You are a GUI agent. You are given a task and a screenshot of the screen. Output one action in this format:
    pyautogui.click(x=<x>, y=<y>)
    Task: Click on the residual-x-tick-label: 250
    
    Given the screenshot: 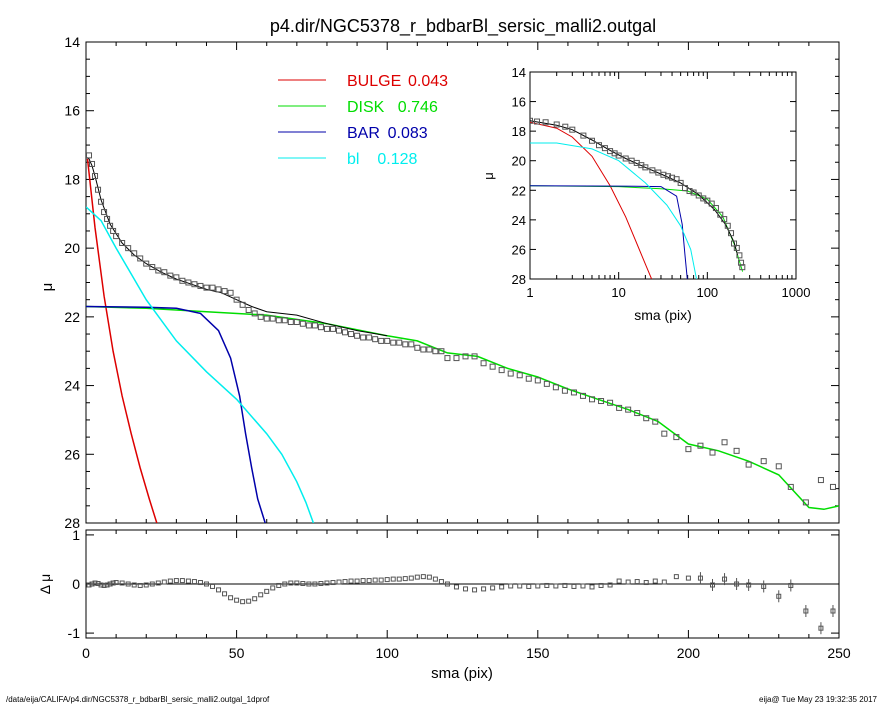 What is the action you would take?
    pyautogui.click(x=839, y=653)
    